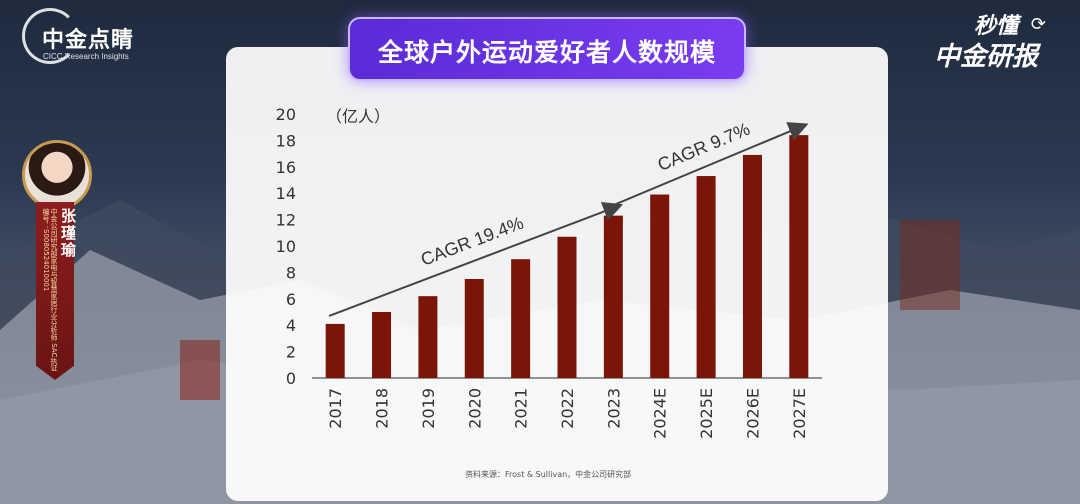  I want to click on brand-line2: 中金研报, so click(985, 57).